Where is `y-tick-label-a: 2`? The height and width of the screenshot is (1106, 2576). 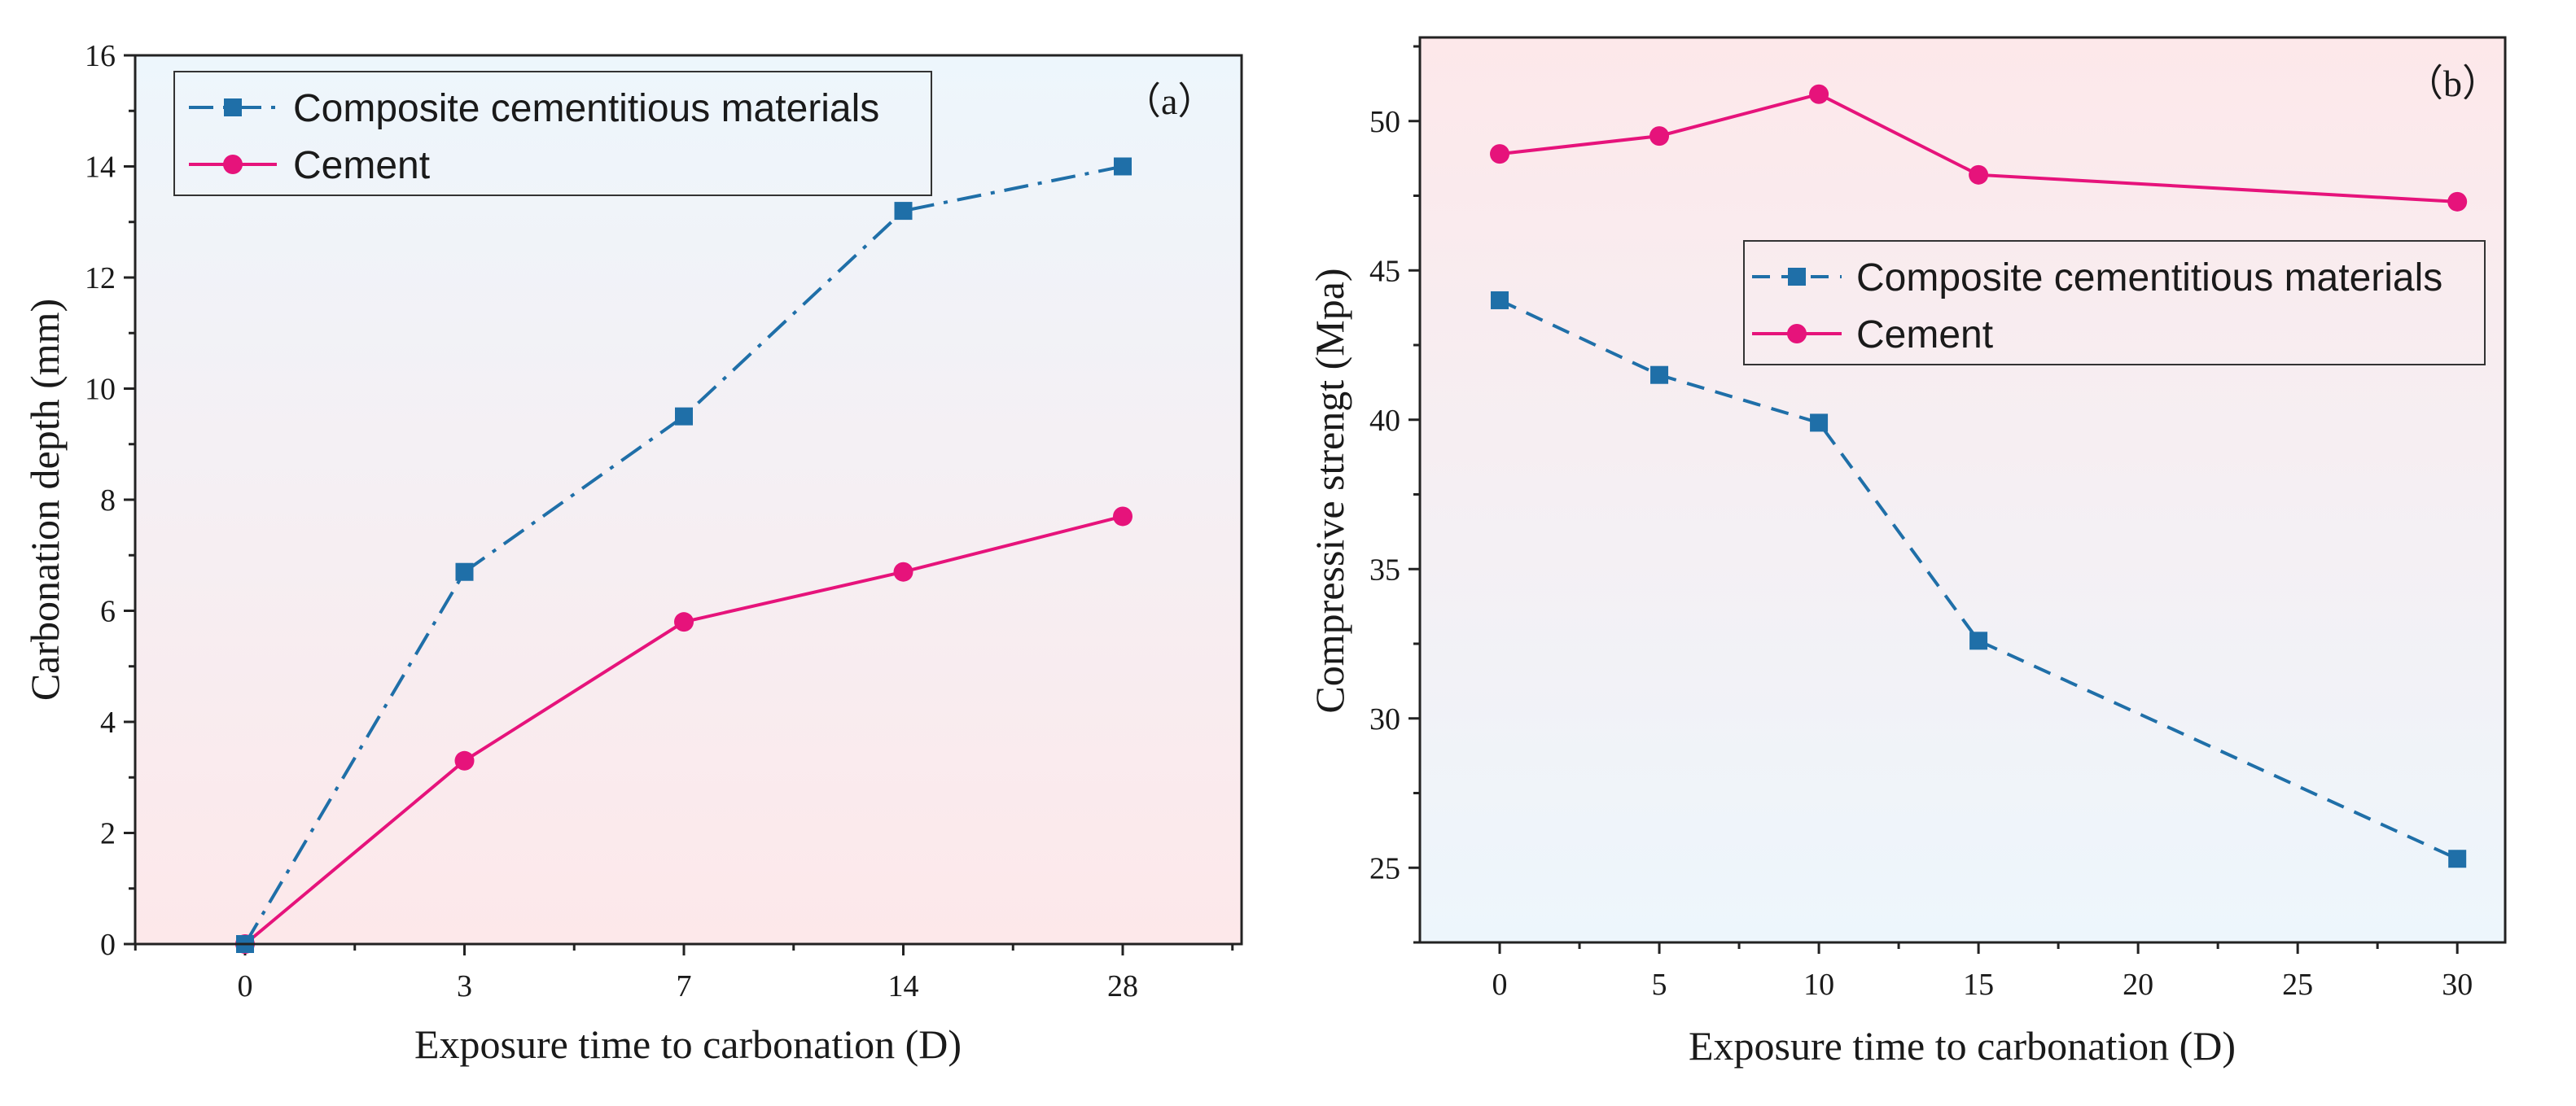 y-tick-label-a: 2 is located at coordinates (108, 834).